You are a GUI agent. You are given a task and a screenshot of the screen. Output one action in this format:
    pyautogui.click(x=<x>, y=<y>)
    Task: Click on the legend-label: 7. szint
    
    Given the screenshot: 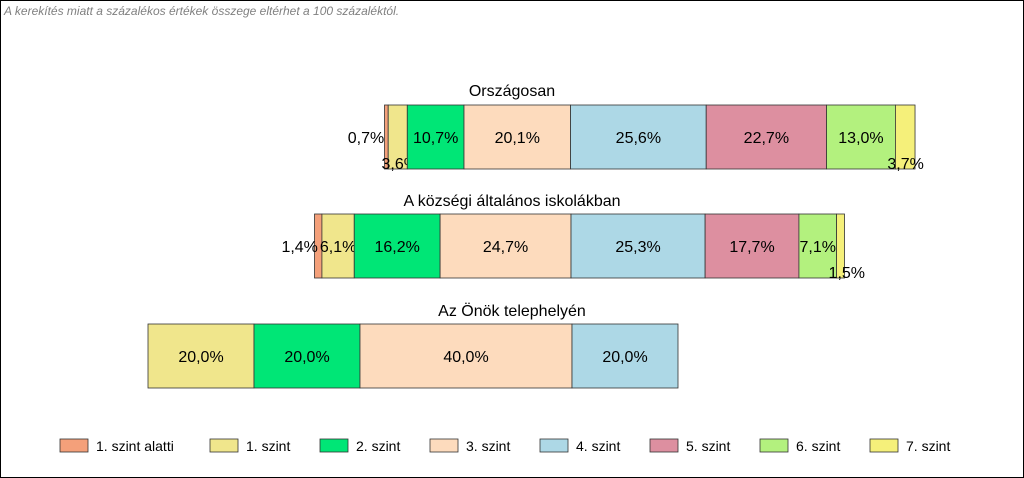 What is the action you would take?
    pyautogui.click(x=928, y=446)
    